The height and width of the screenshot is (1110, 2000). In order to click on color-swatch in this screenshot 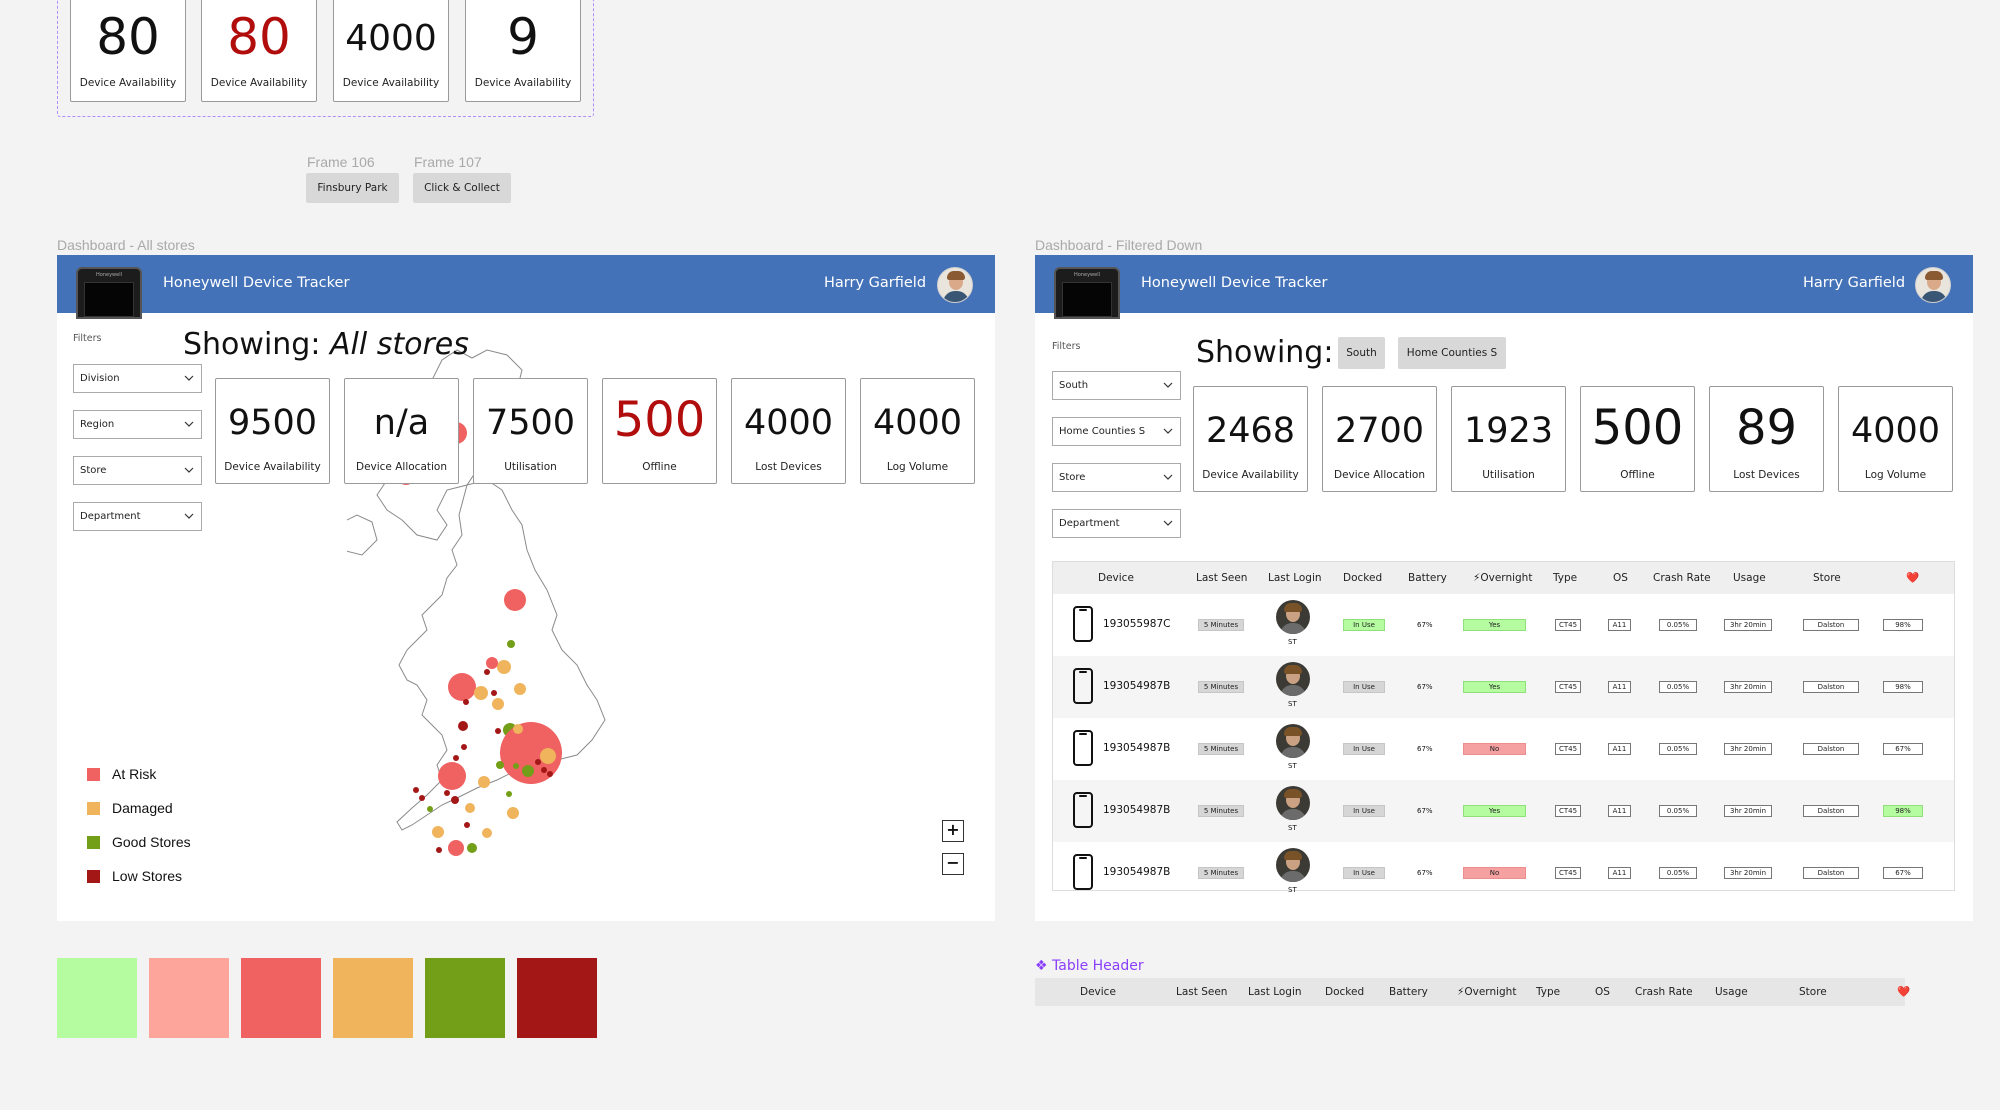, I will do `click(189, 998)`.